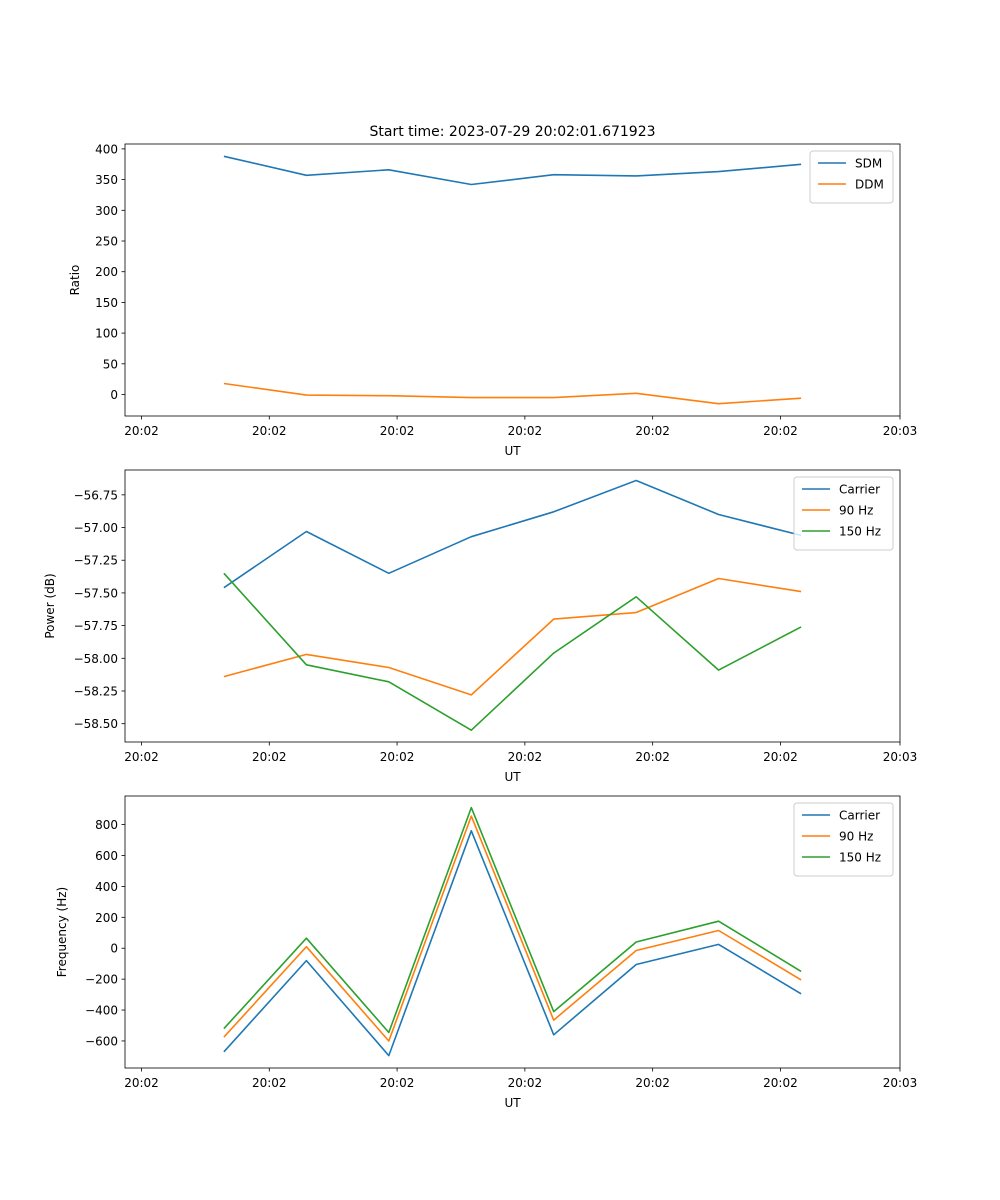 The width and height of the screenshot is (1000, 1200). What do you see at coordinates (106, 303) in the screenshot?
I see `y-tick-label: 150` at bounding box center [106, 303].